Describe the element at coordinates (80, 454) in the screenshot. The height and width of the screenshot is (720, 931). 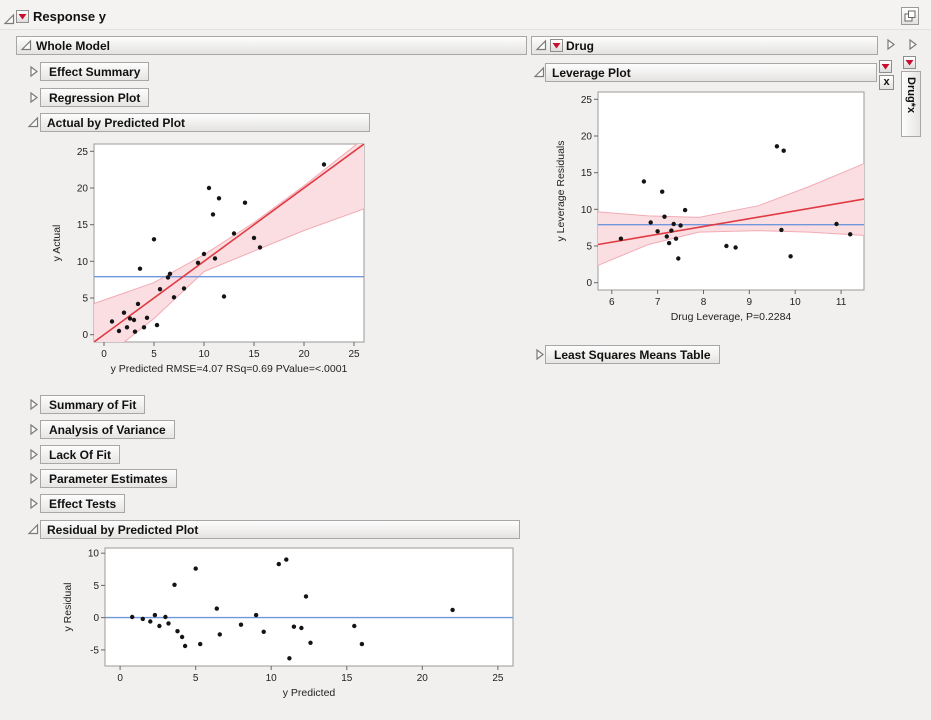
I see `lack-of-fit-button: Lack Of Fit` at that location.